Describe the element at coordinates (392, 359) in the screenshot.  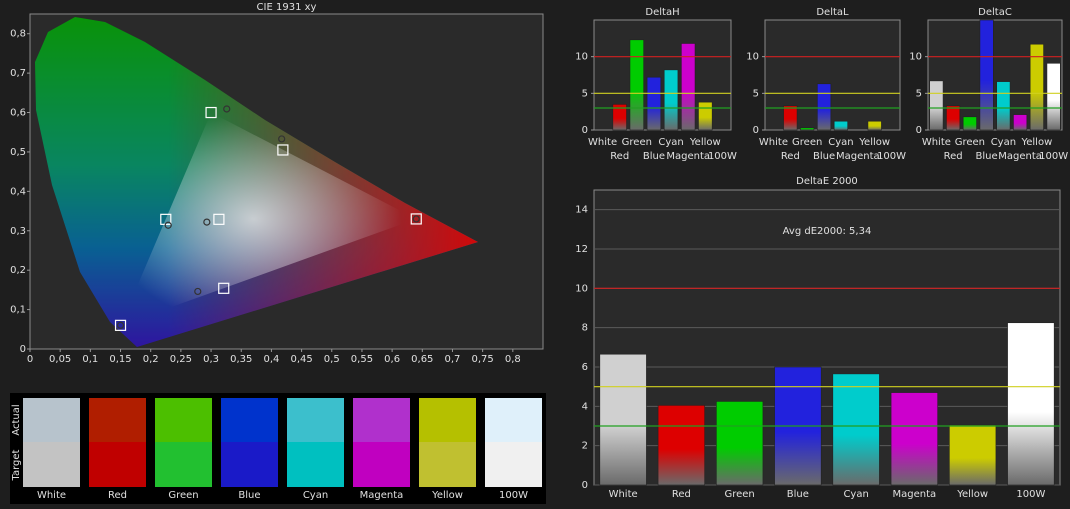
I see `x-tick-label: 0,6` at that location.